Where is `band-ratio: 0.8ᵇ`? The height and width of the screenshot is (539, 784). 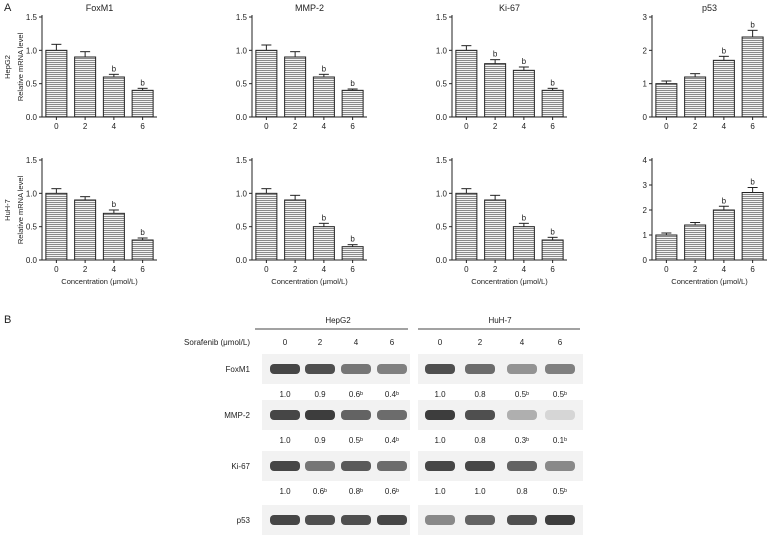
band-ratio: 0.8ᵇ is located at coordinates (356, 491).